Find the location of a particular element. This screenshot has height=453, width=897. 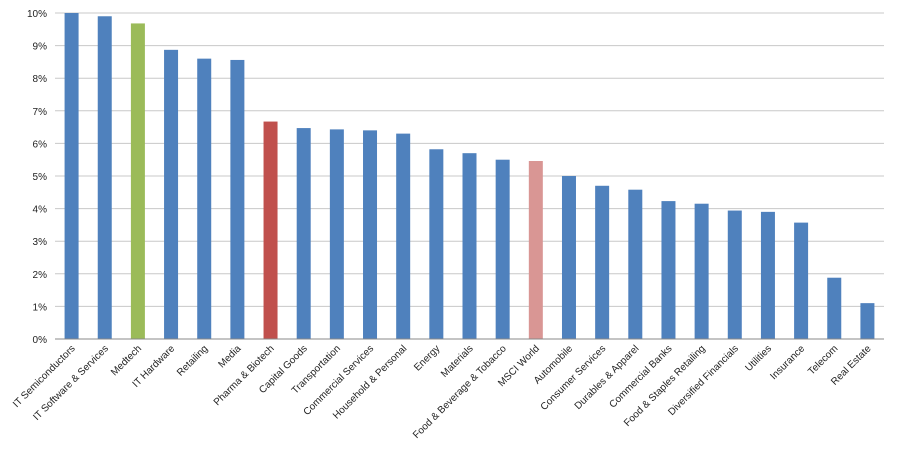

y-tick-label: 8% is located at coordinates (40, 79).